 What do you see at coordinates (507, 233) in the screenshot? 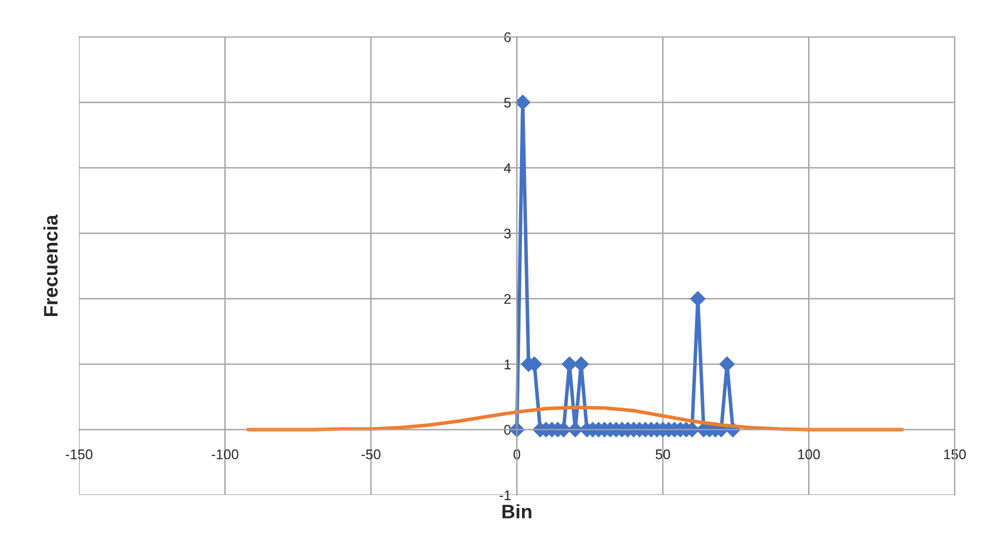
I see `y-tick-label: 3` at bounding box center [507, 233].